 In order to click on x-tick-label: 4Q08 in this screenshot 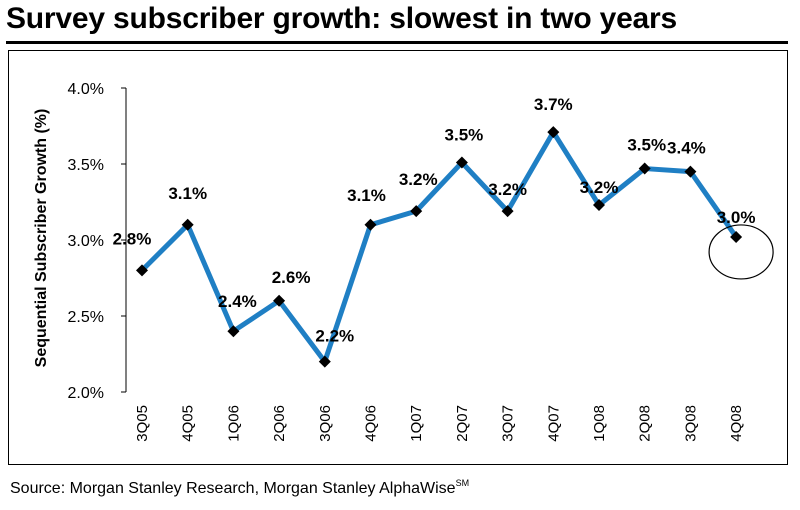, I will do `click(736, 423)`.